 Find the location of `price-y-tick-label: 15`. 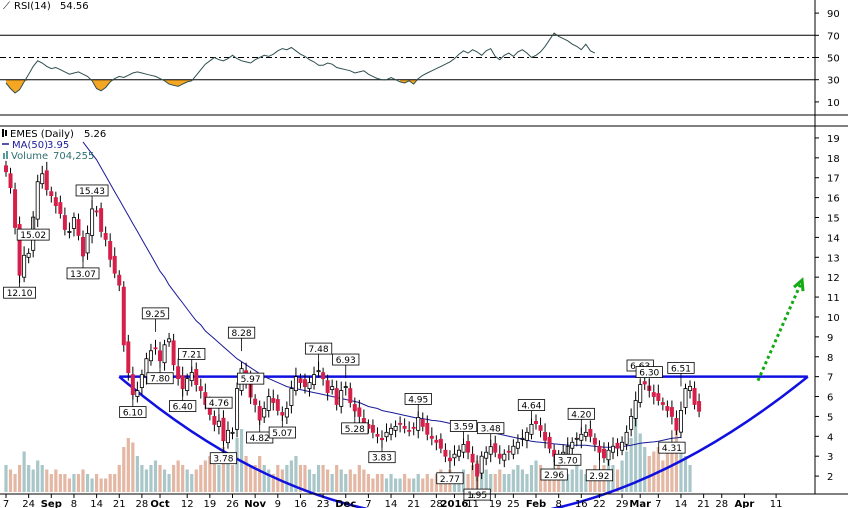

price-y-tick-label: 15 is located at coordinates (833, 219).